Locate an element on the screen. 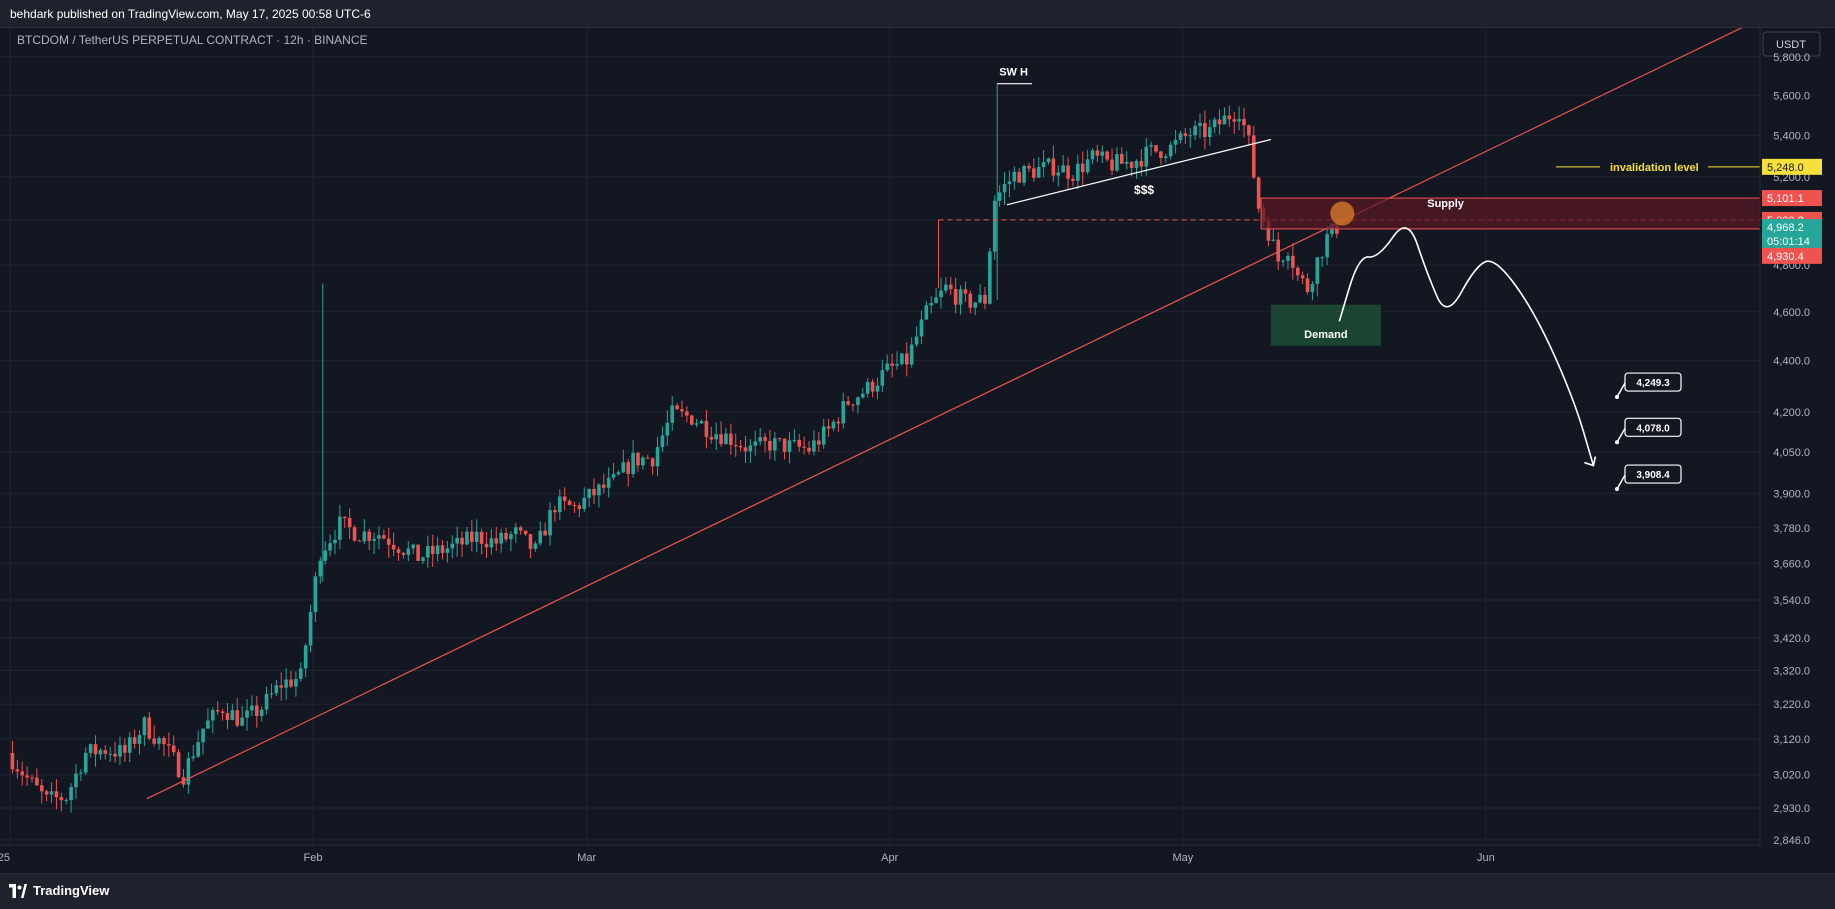  price-tick-label: 3,320.0 is located at coordinates (1791, 672).